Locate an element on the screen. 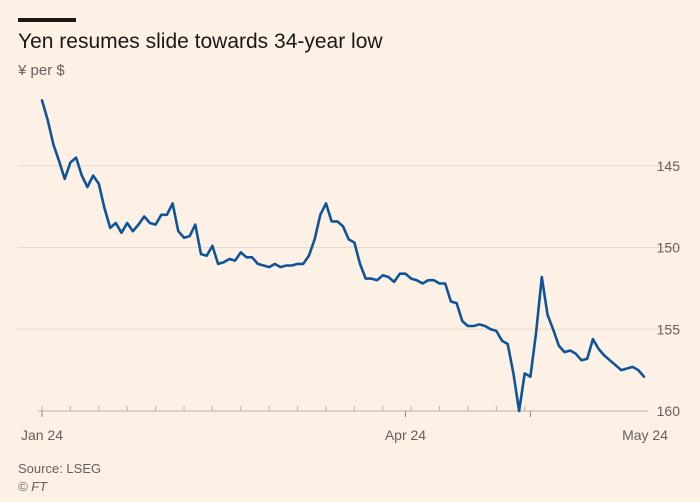 This screenshot has height=502, width=700. chart-subtitle: ¥ per $ is located at coordinates (41, 70).